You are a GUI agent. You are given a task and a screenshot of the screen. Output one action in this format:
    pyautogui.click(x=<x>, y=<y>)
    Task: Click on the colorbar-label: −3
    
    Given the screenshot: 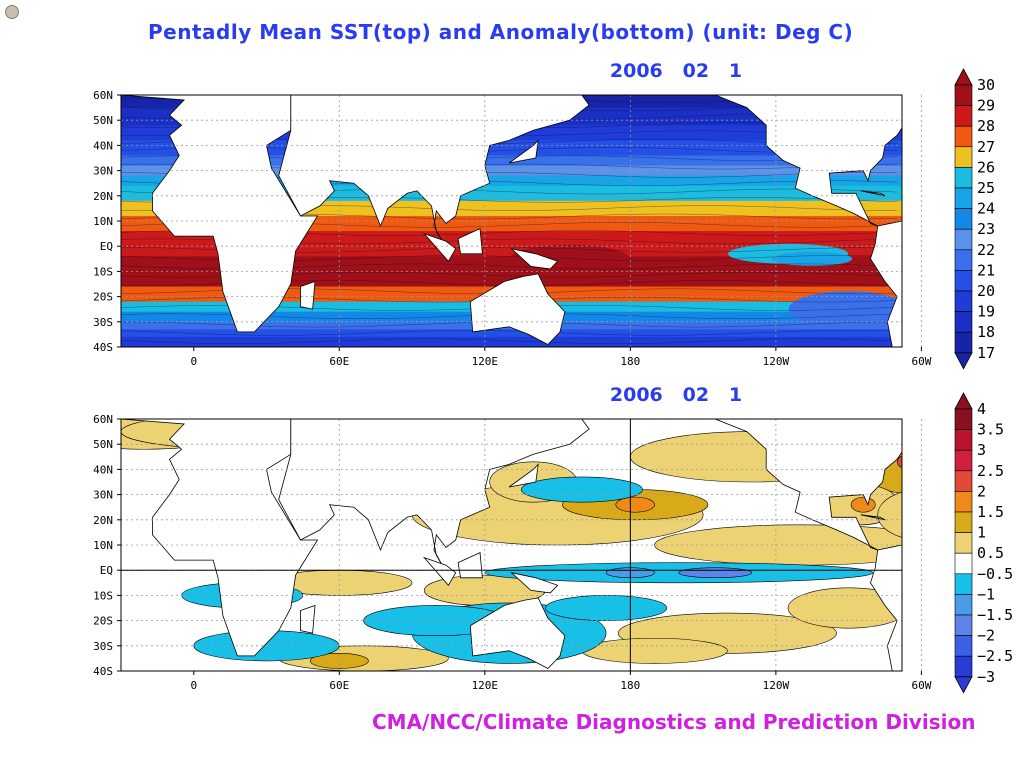 What is the action you would take?
    pyautogui.click(x=986, y=677)
    